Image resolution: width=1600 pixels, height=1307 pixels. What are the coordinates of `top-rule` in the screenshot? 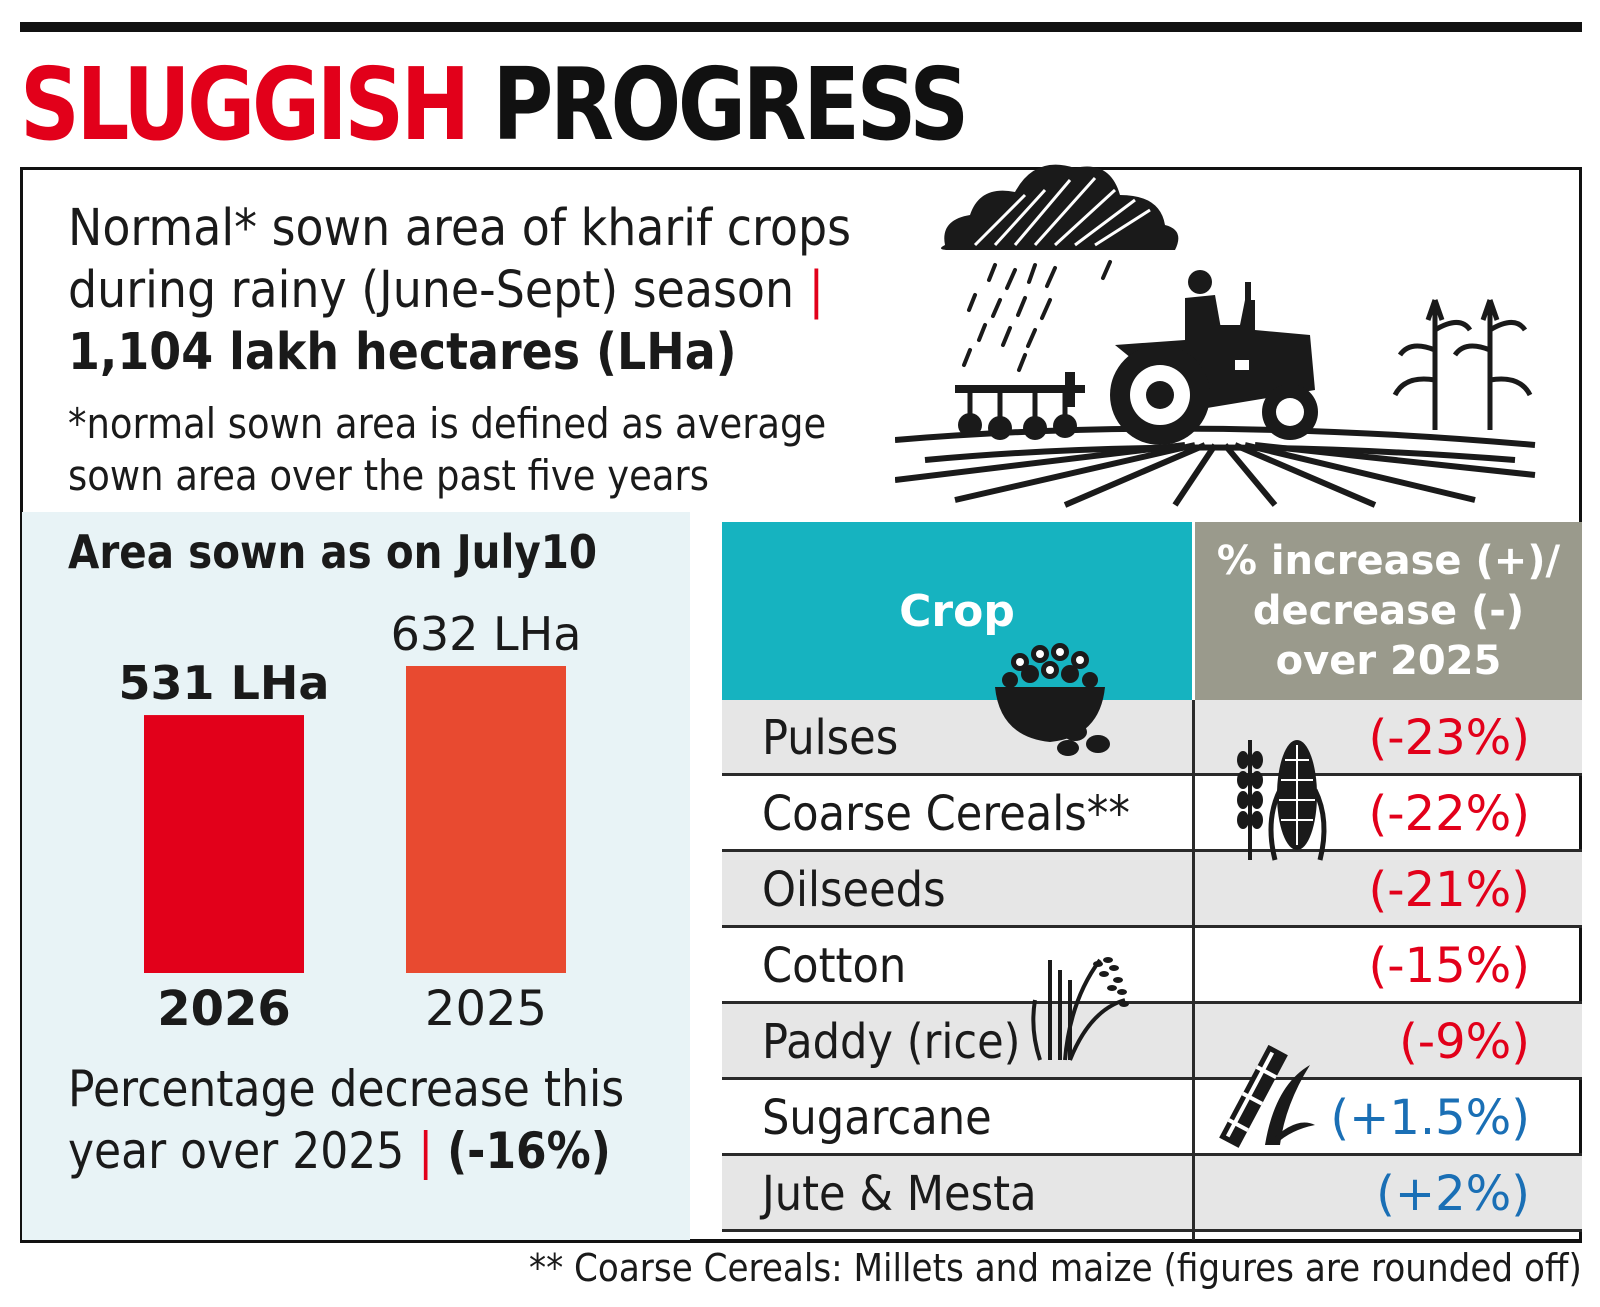 It's located at (801, 27).